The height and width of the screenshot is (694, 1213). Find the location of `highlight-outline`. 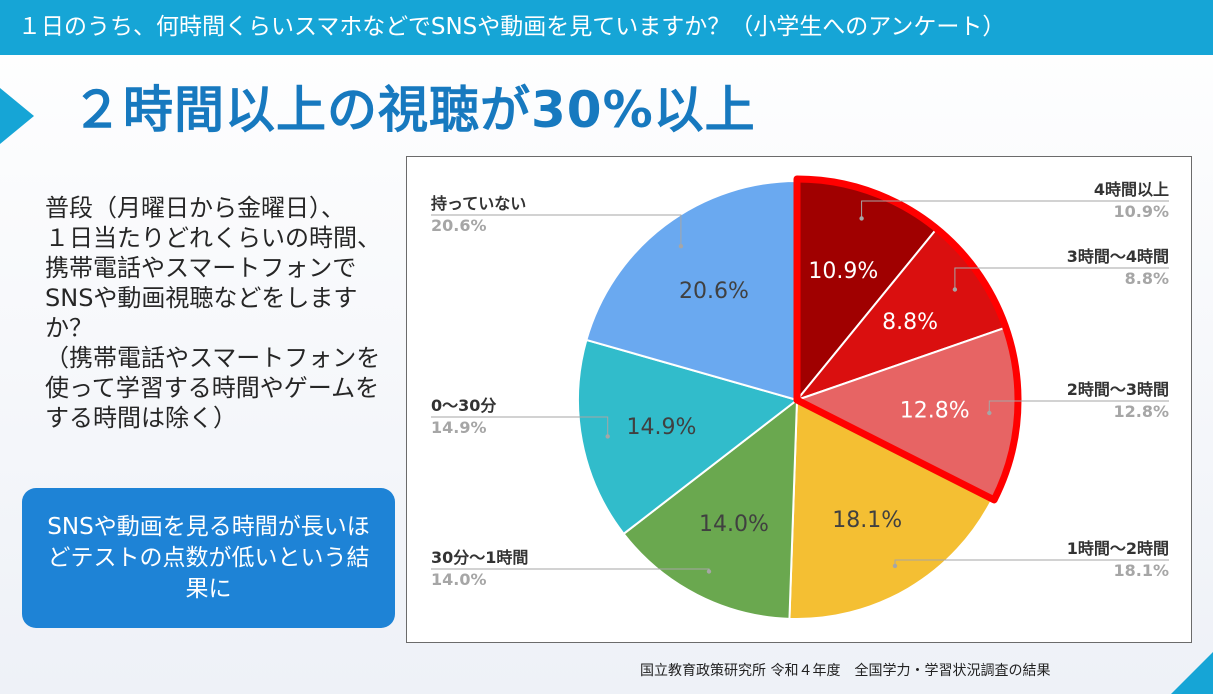

highlight-outline is located at coordinates (907, 339).